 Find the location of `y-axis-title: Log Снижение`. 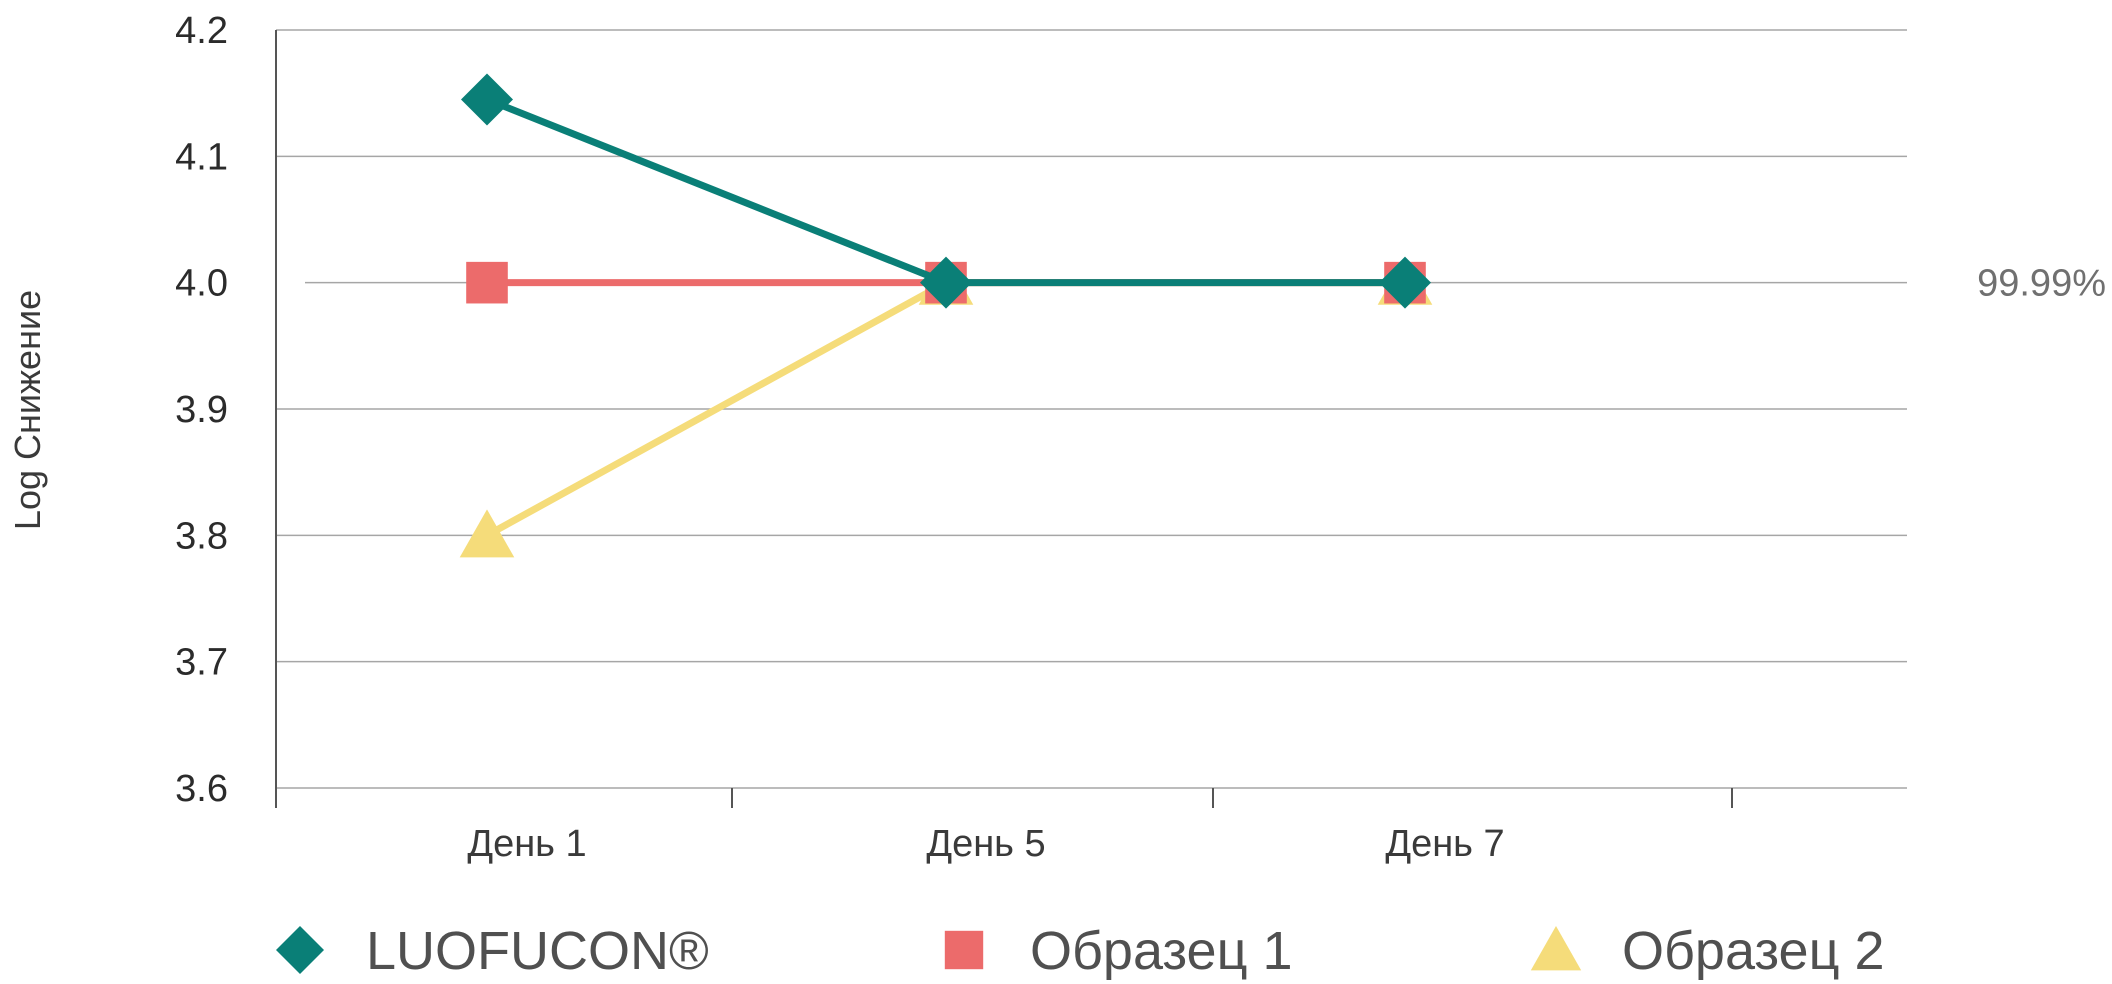

y-axis-title: Log Снижение is located at coordinates (27, 410).